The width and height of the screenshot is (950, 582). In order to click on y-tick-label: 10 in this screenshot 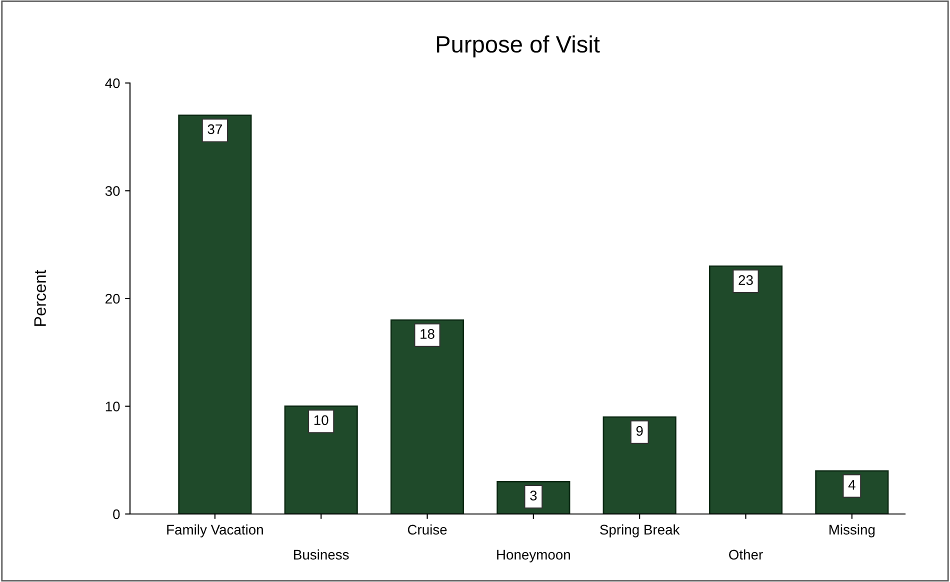, I will do `click(113, 407)`.